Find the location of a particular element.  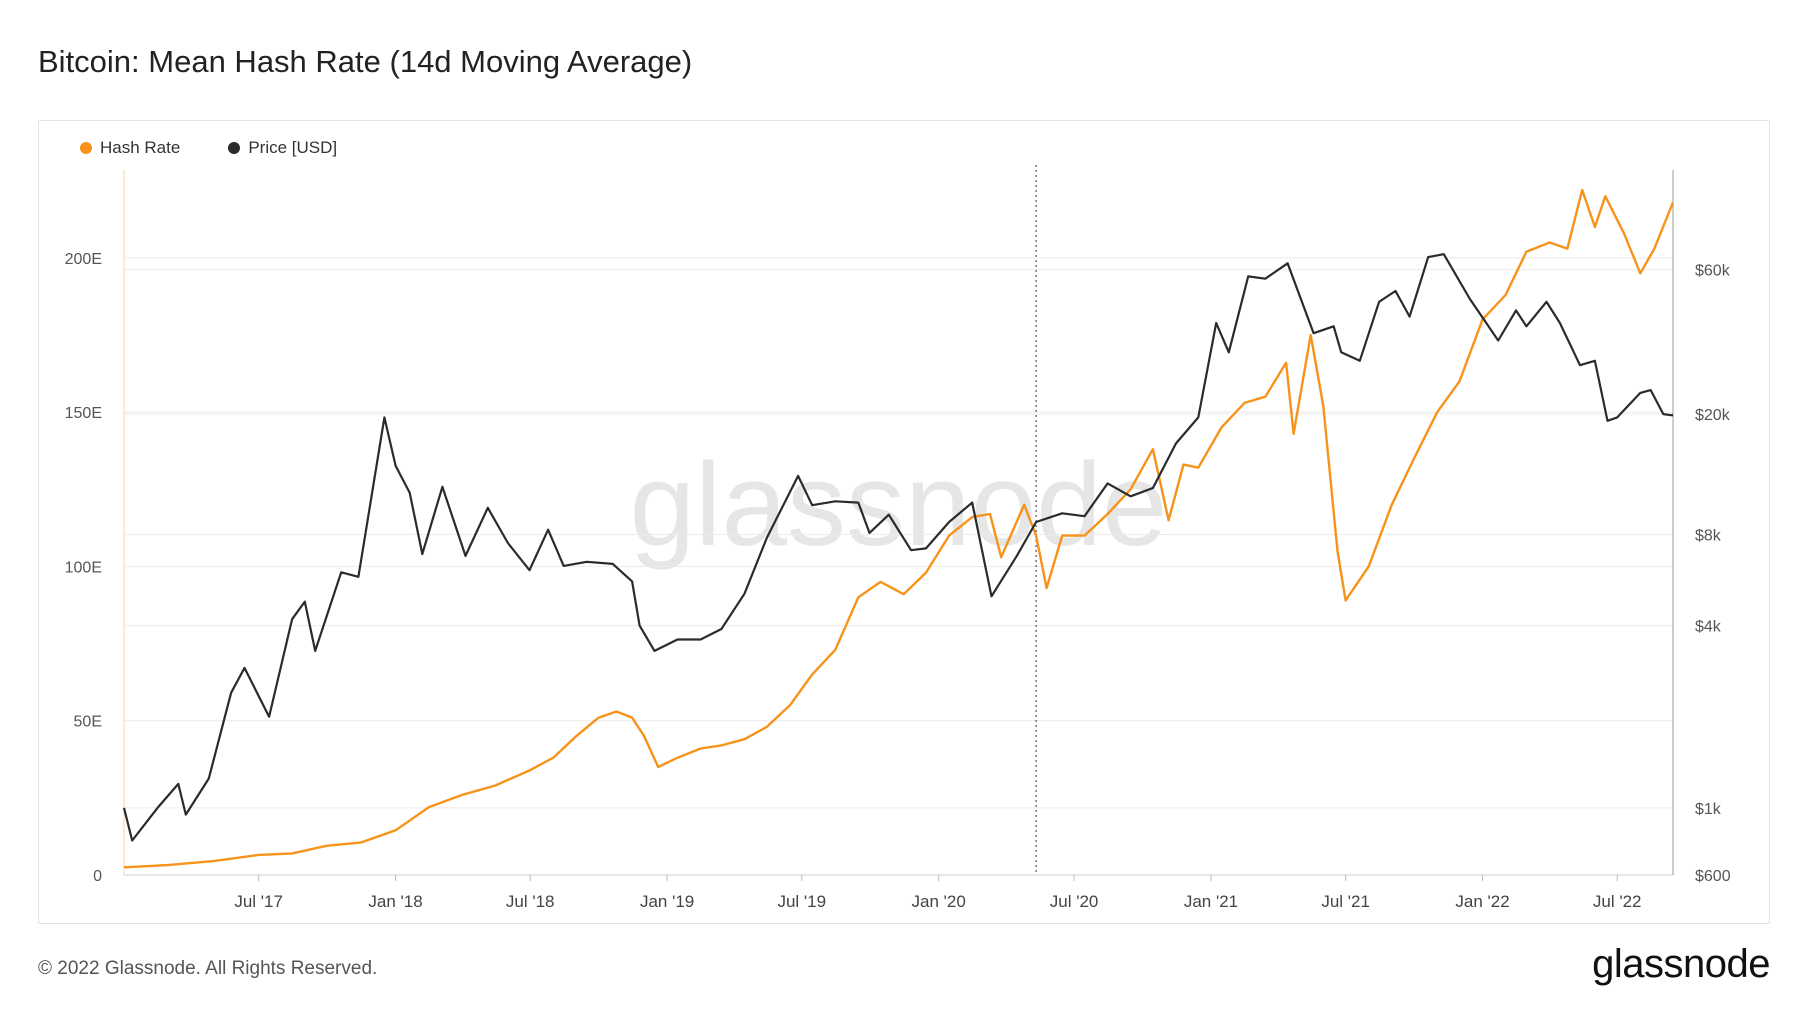

y-right-tick-label: $60k is located at coordinates (1713, 271).